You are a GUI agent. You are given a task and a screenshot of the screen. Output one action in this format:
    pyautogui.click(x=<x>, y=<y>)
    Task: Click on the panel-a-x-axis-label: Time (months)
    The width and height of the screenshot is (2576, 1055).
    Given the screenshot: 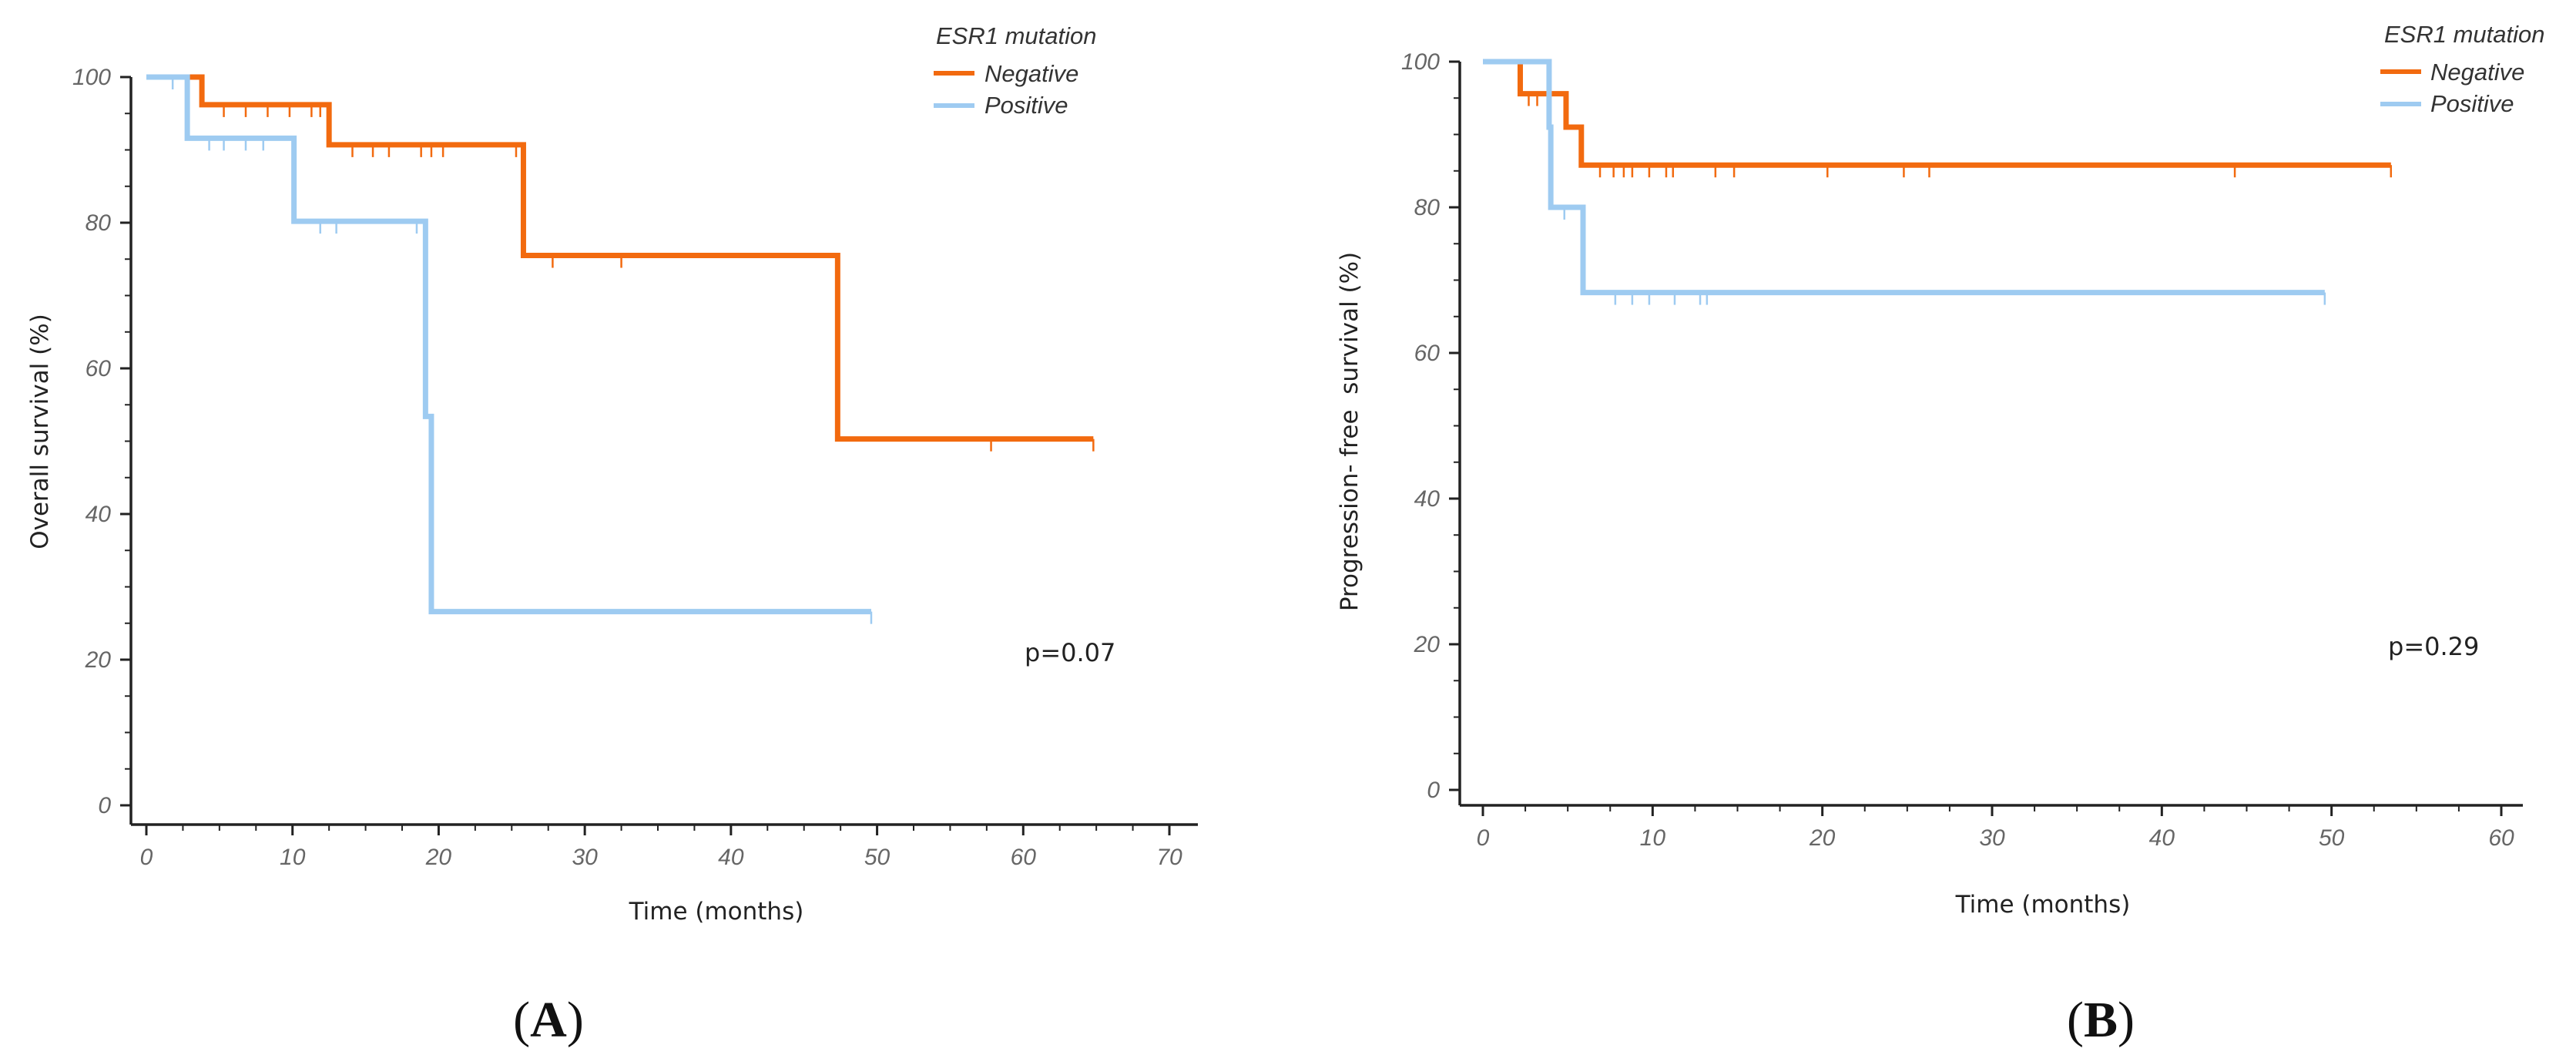 What is the action you would take?
    pyautogui.click(x=716, y=912)
    